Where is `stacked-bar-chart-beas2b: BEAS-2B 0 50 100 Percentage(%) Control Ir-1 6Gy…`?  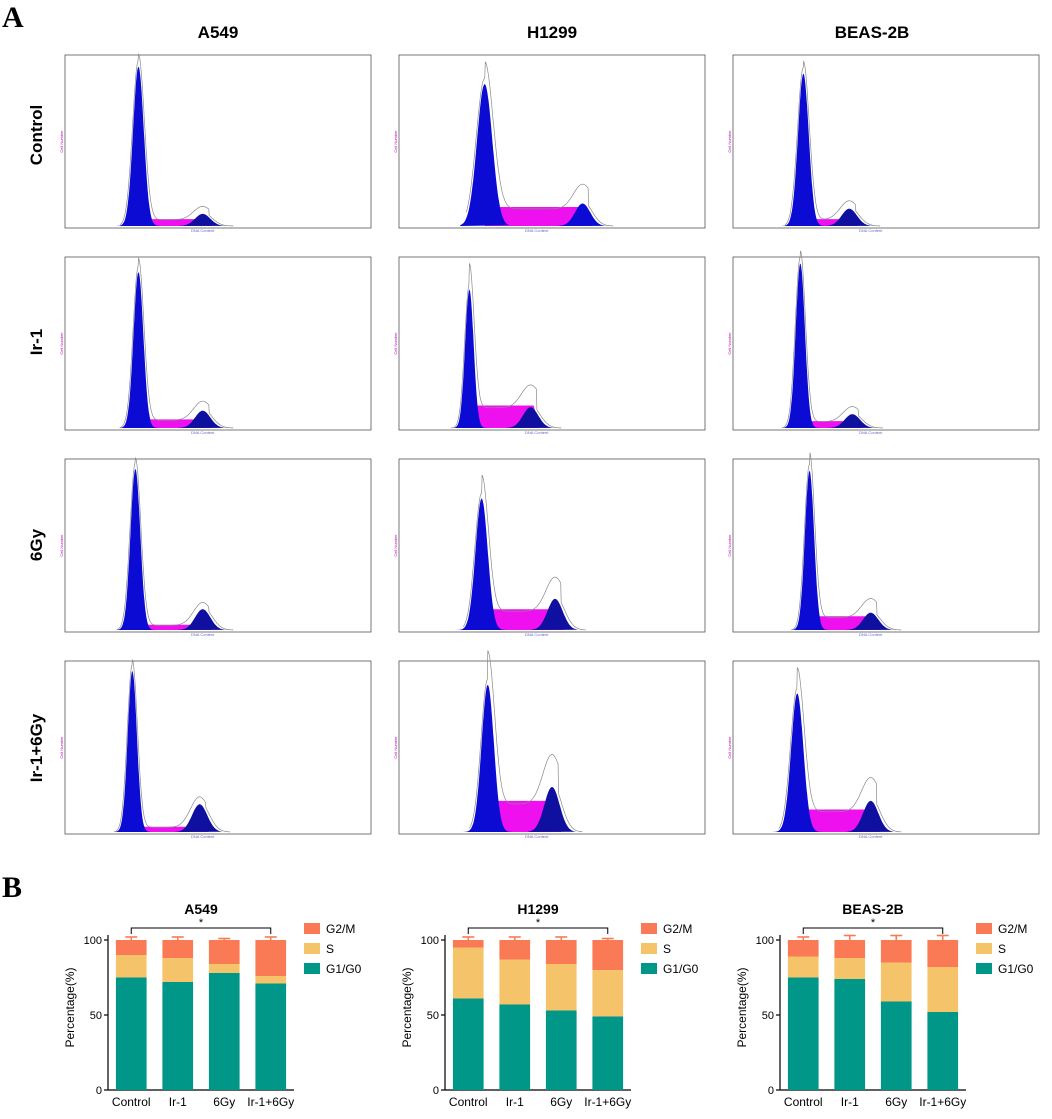 stacked-bar-chart-beas2b: BEAS-2B 0 50 100 Percentage(%) Control Ir-1 6Gy… is located at coordinates (884, 1005).